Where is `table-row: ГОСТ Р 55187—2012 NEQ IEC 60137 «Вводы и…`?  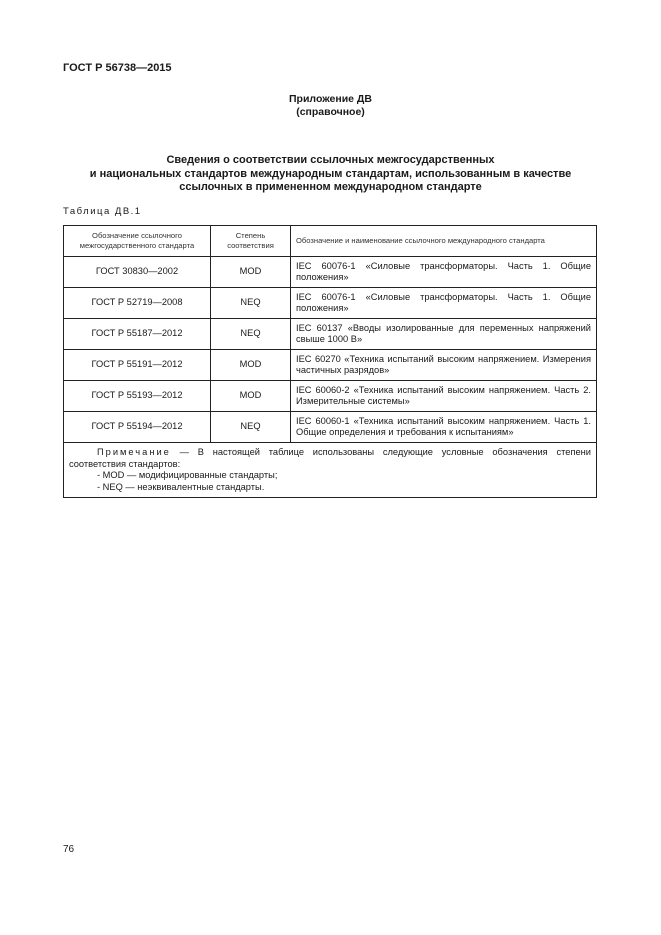
table-row: ГОСТ Р 55187—2012 NEQ IEC 60137 «Вводы и… is located at coordinates (330, 334).